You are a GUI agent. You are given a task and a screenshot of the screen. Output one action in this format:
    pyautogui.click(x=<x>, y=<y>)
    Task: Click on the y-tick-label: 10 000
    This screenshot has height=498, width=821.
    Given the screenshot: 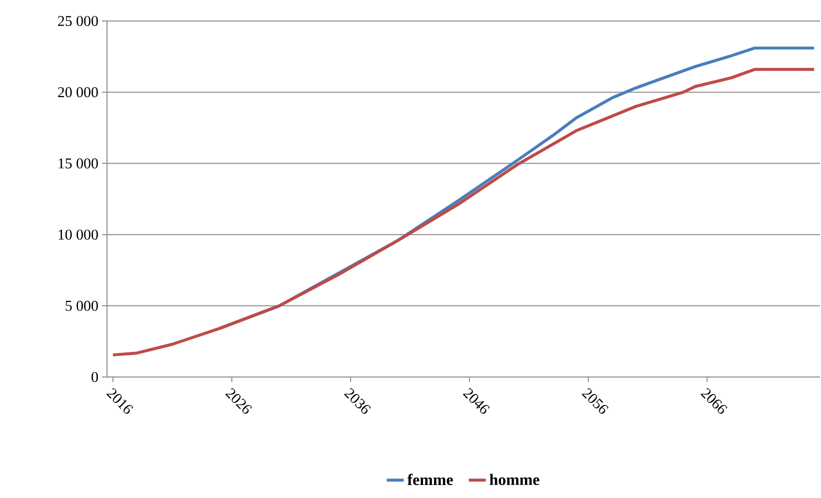 What is the action you would take?
    pyautogui.click(x=78, y=235)
    